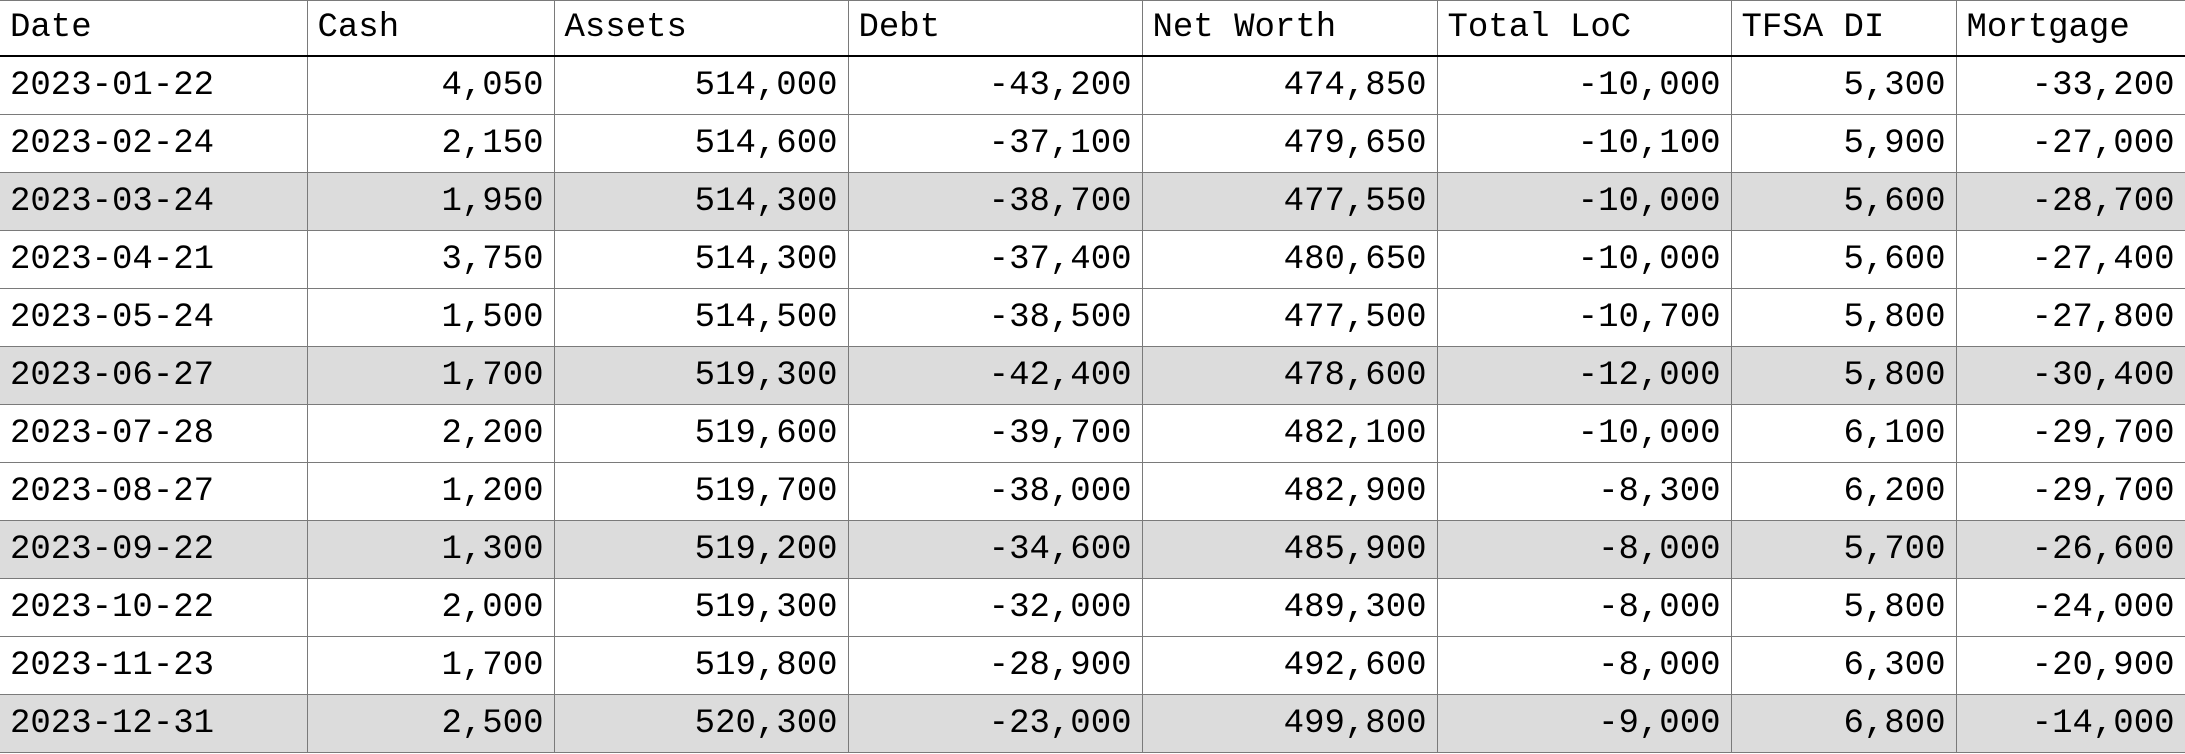 The width and height of the screenshot is (2185, 754). What do you see at coordinates (1843, 143) in the screenshot?
I see `tfsa-di-cell: 5,900` at bounding box center [1843, 143].